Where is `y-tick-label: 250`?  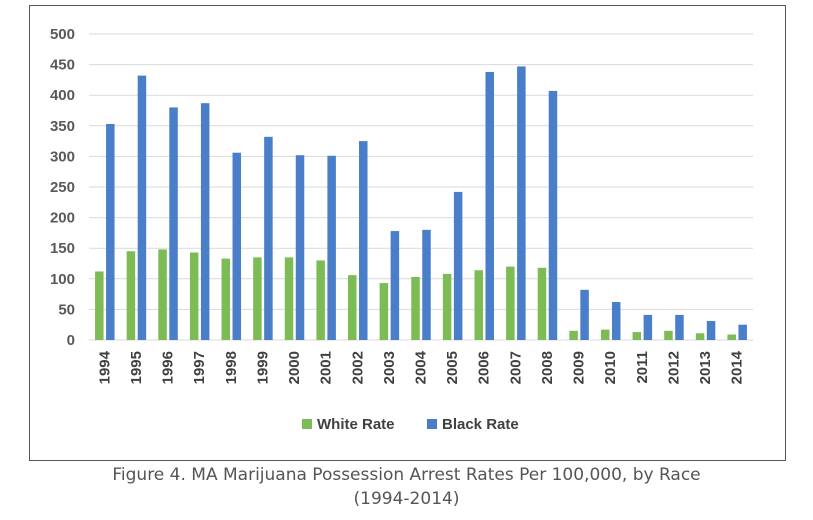 y-tick-label: 250 is located at coordinates (62, 187).